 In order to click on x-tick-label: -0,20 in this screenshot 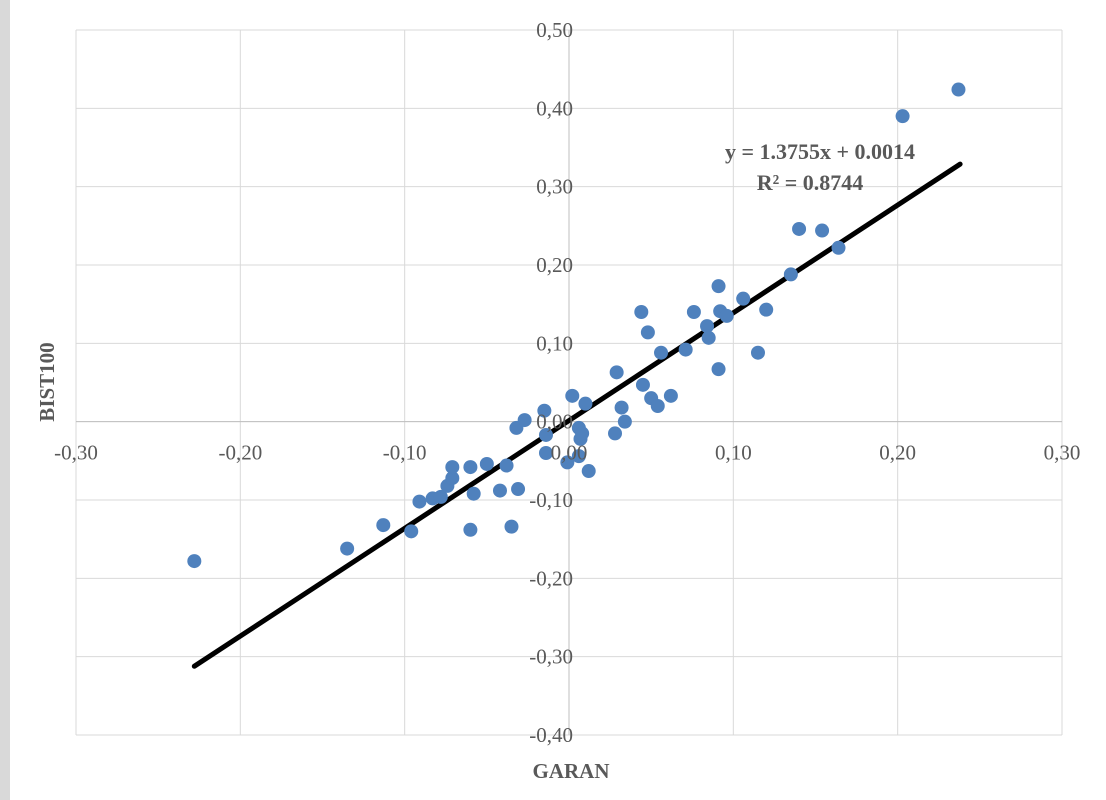, I will do `click(240, 453)`.